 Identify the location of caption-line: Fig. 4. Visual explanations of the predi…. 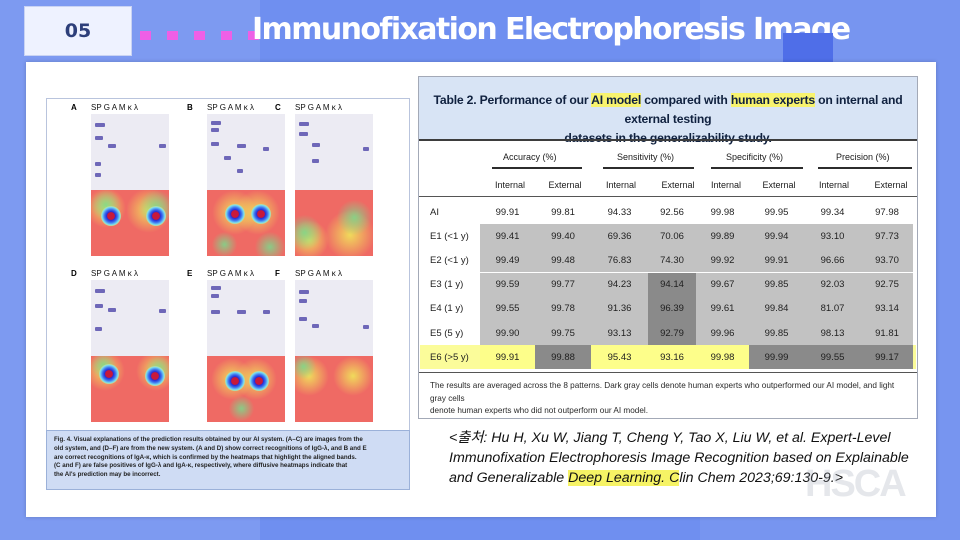
(208, 439).